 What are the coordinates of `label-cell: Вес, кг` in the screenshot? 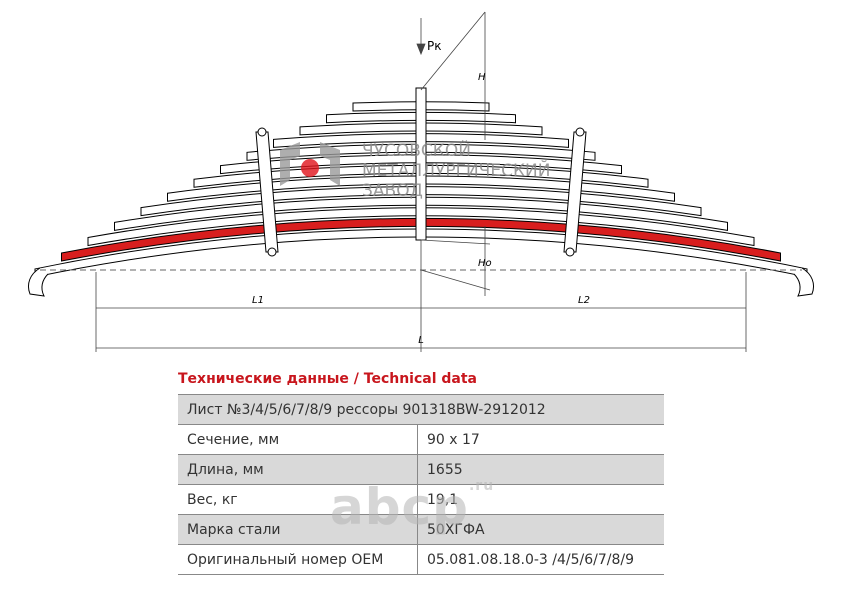 It's located at (298, 499).